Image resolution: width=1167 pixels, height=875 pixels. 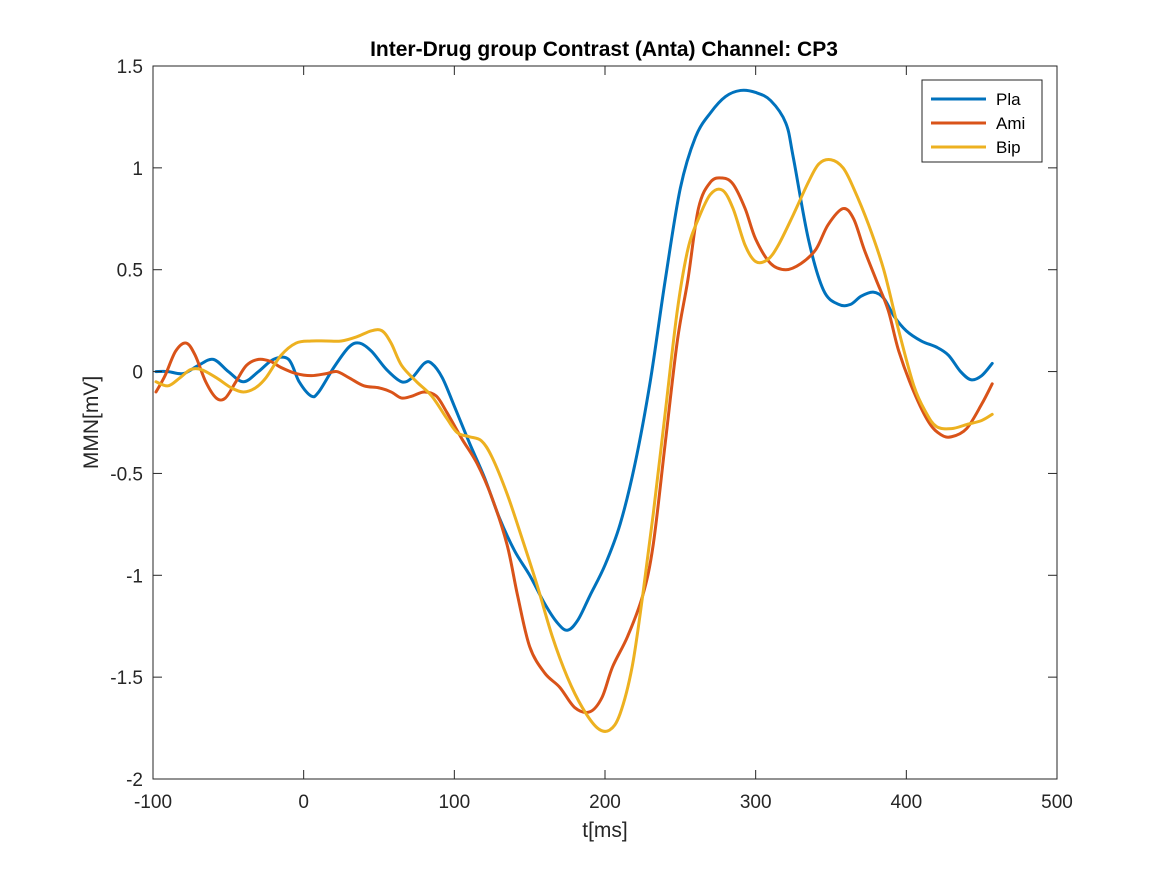 What do you see at coordinates (303, 802) in the screenshot?
I see `x-tick-label: 0` at bounding box center [303, 802].